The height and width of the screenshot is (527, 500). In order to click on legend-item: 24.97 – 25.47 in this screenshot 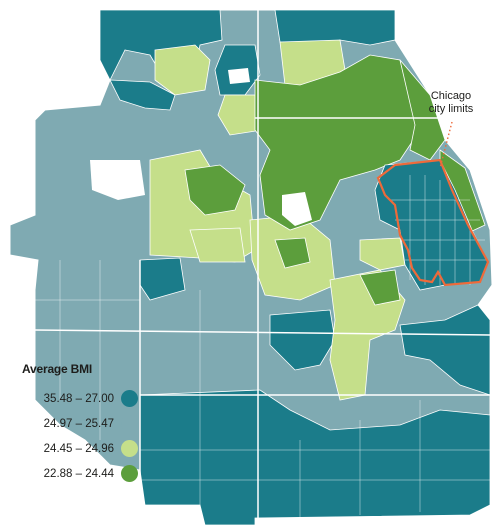, I will do `click(78, 423)`.